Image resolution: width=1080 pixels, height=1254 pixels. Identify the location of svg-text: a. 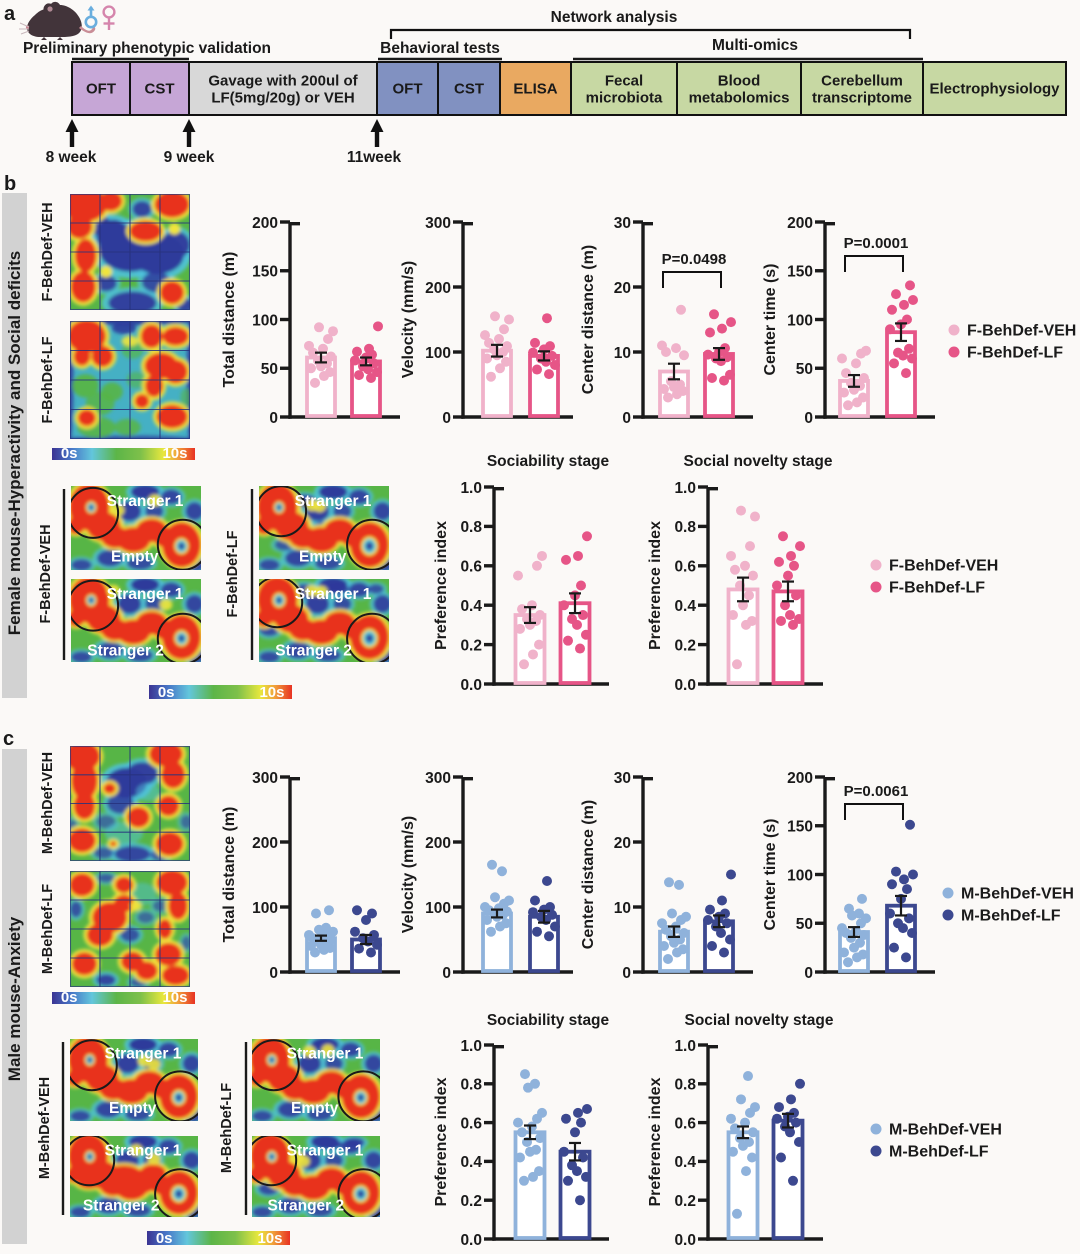
(10, 14).